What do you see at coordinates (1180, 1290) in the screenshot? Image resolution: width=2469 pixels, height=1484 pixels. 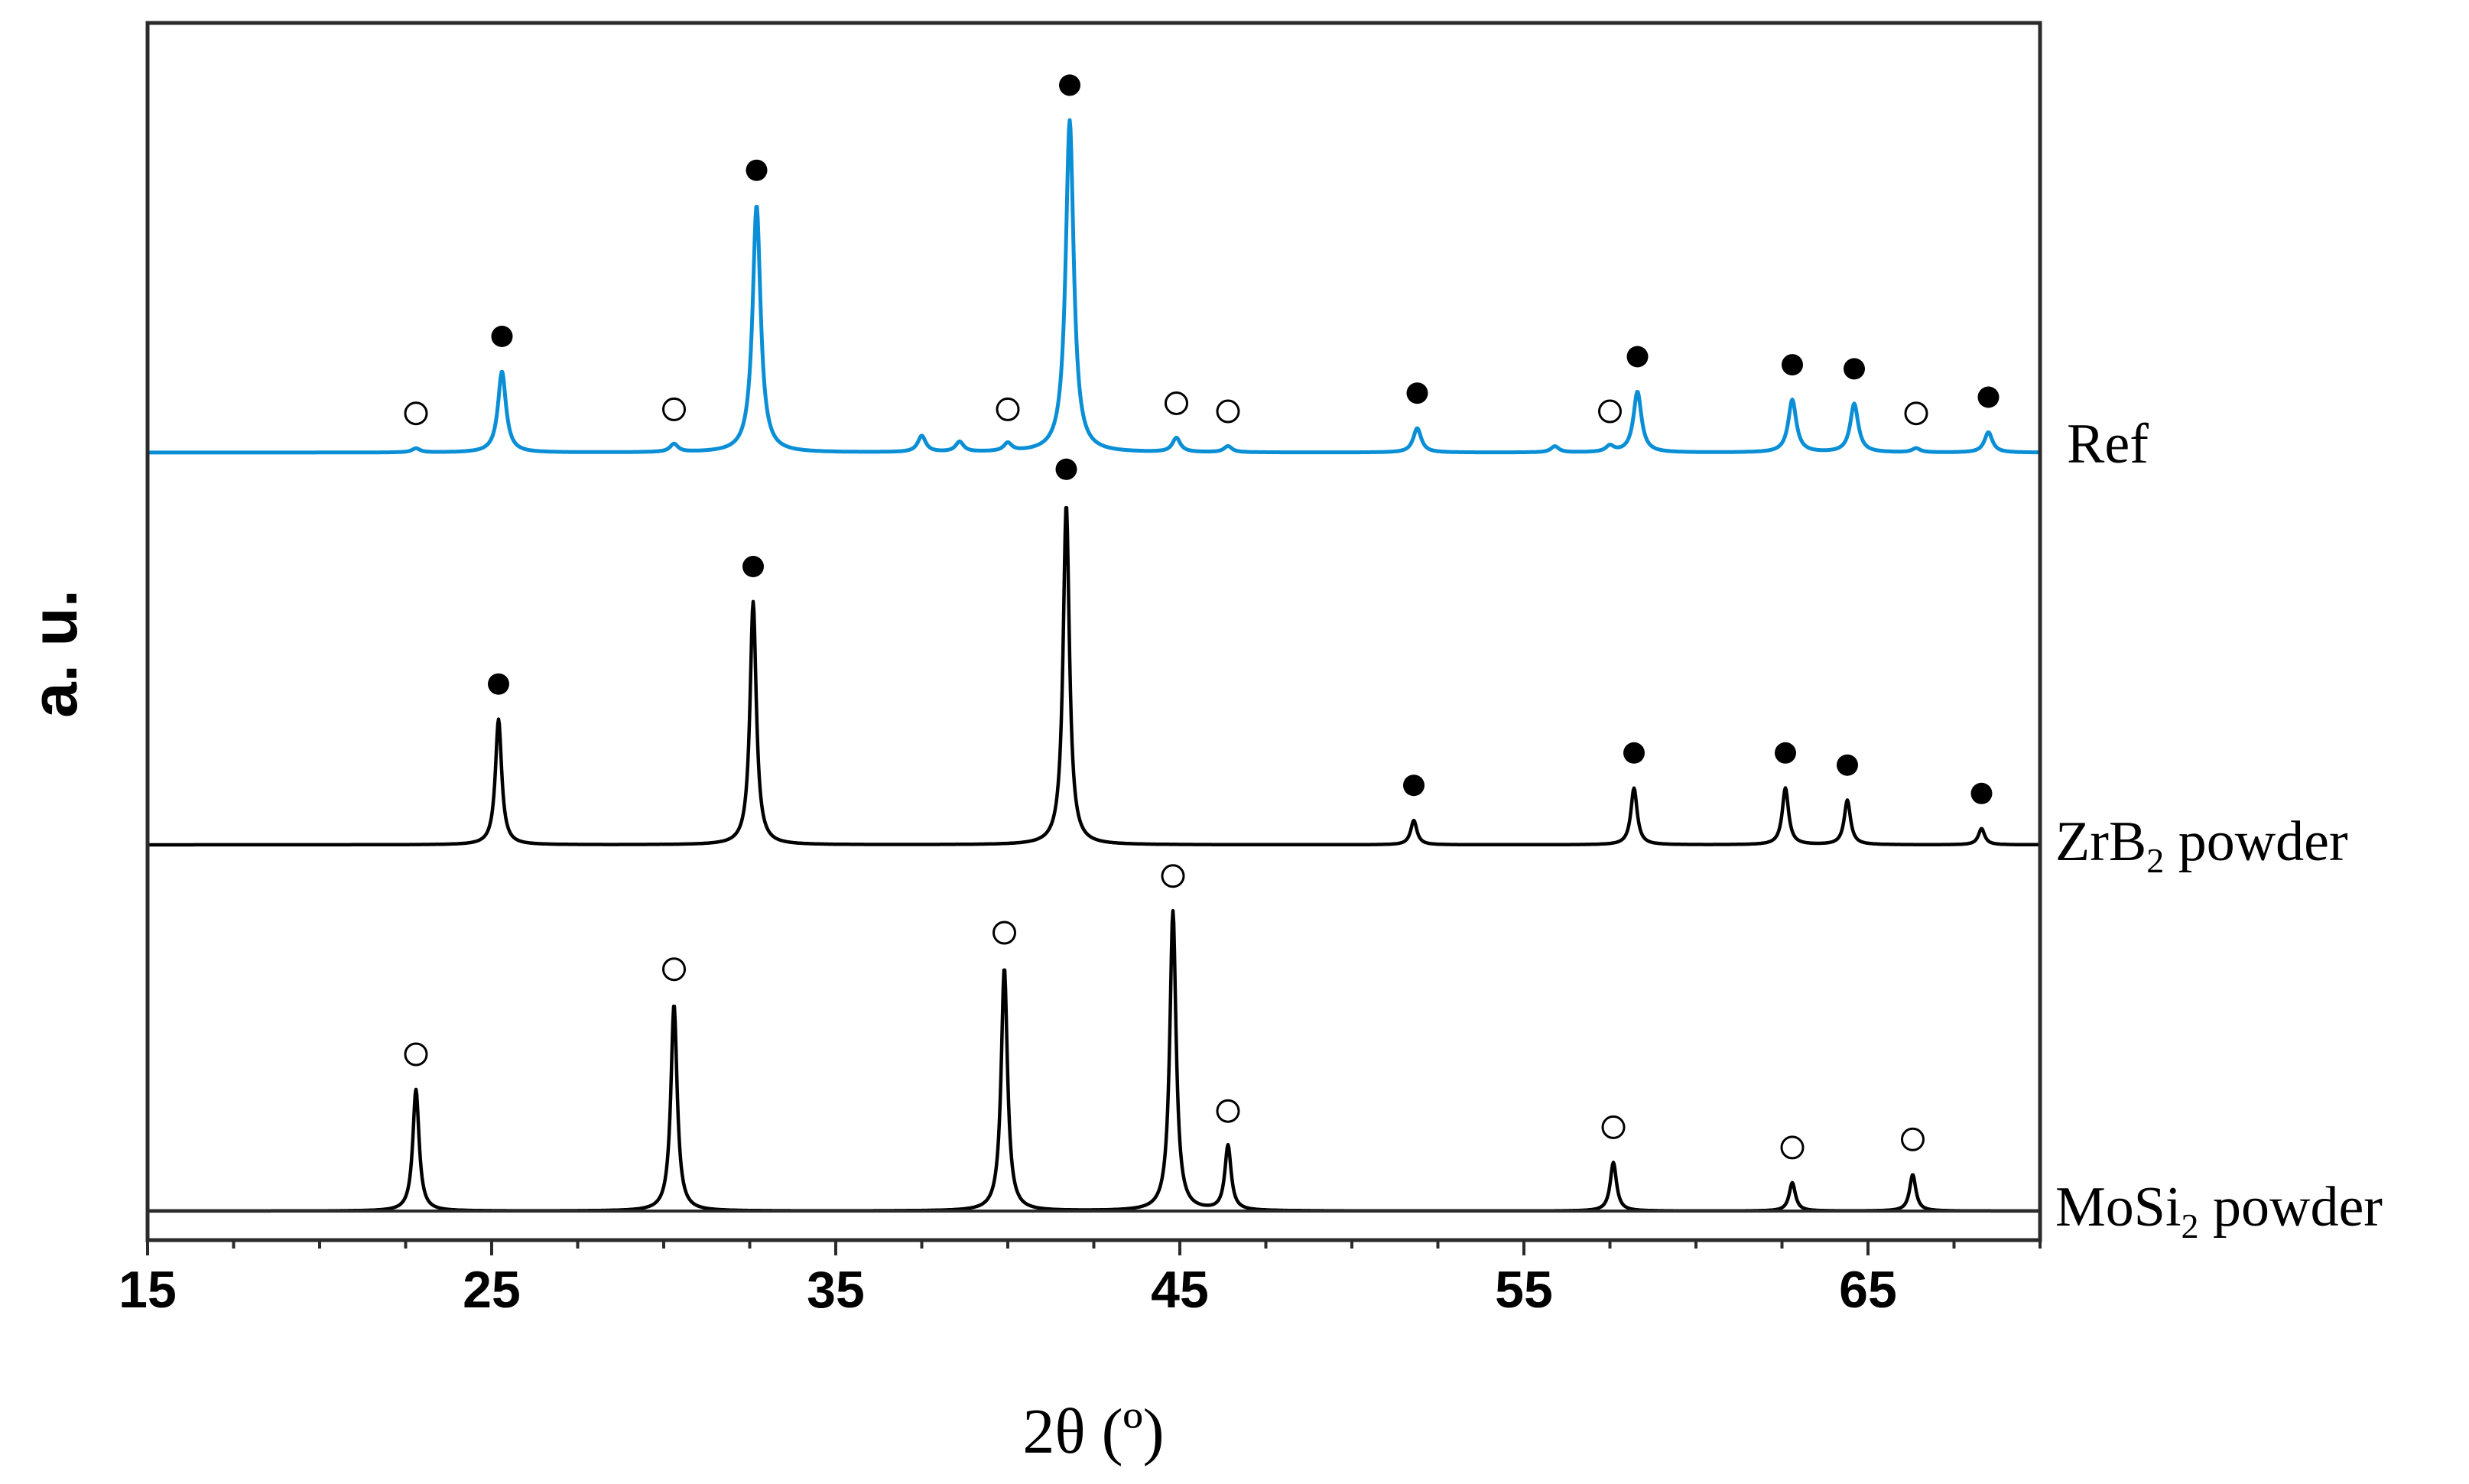 I see `x-tick-label: 45` at bounding box center [1180, 1290].